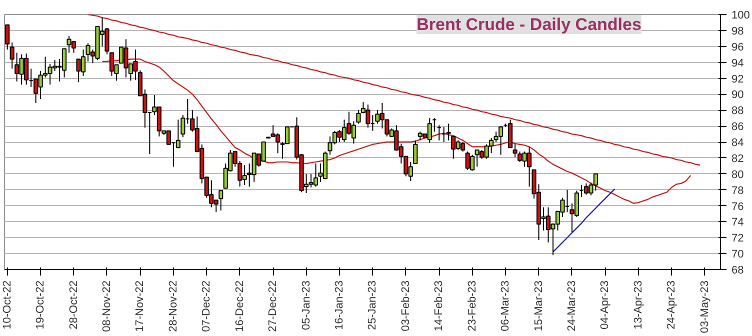 The width and height of the screenshot is (752, 336). Describe the element at coordinates (7, 305) in the screenshot. I see `x-tick-label: 10-Oct-22` at that location.